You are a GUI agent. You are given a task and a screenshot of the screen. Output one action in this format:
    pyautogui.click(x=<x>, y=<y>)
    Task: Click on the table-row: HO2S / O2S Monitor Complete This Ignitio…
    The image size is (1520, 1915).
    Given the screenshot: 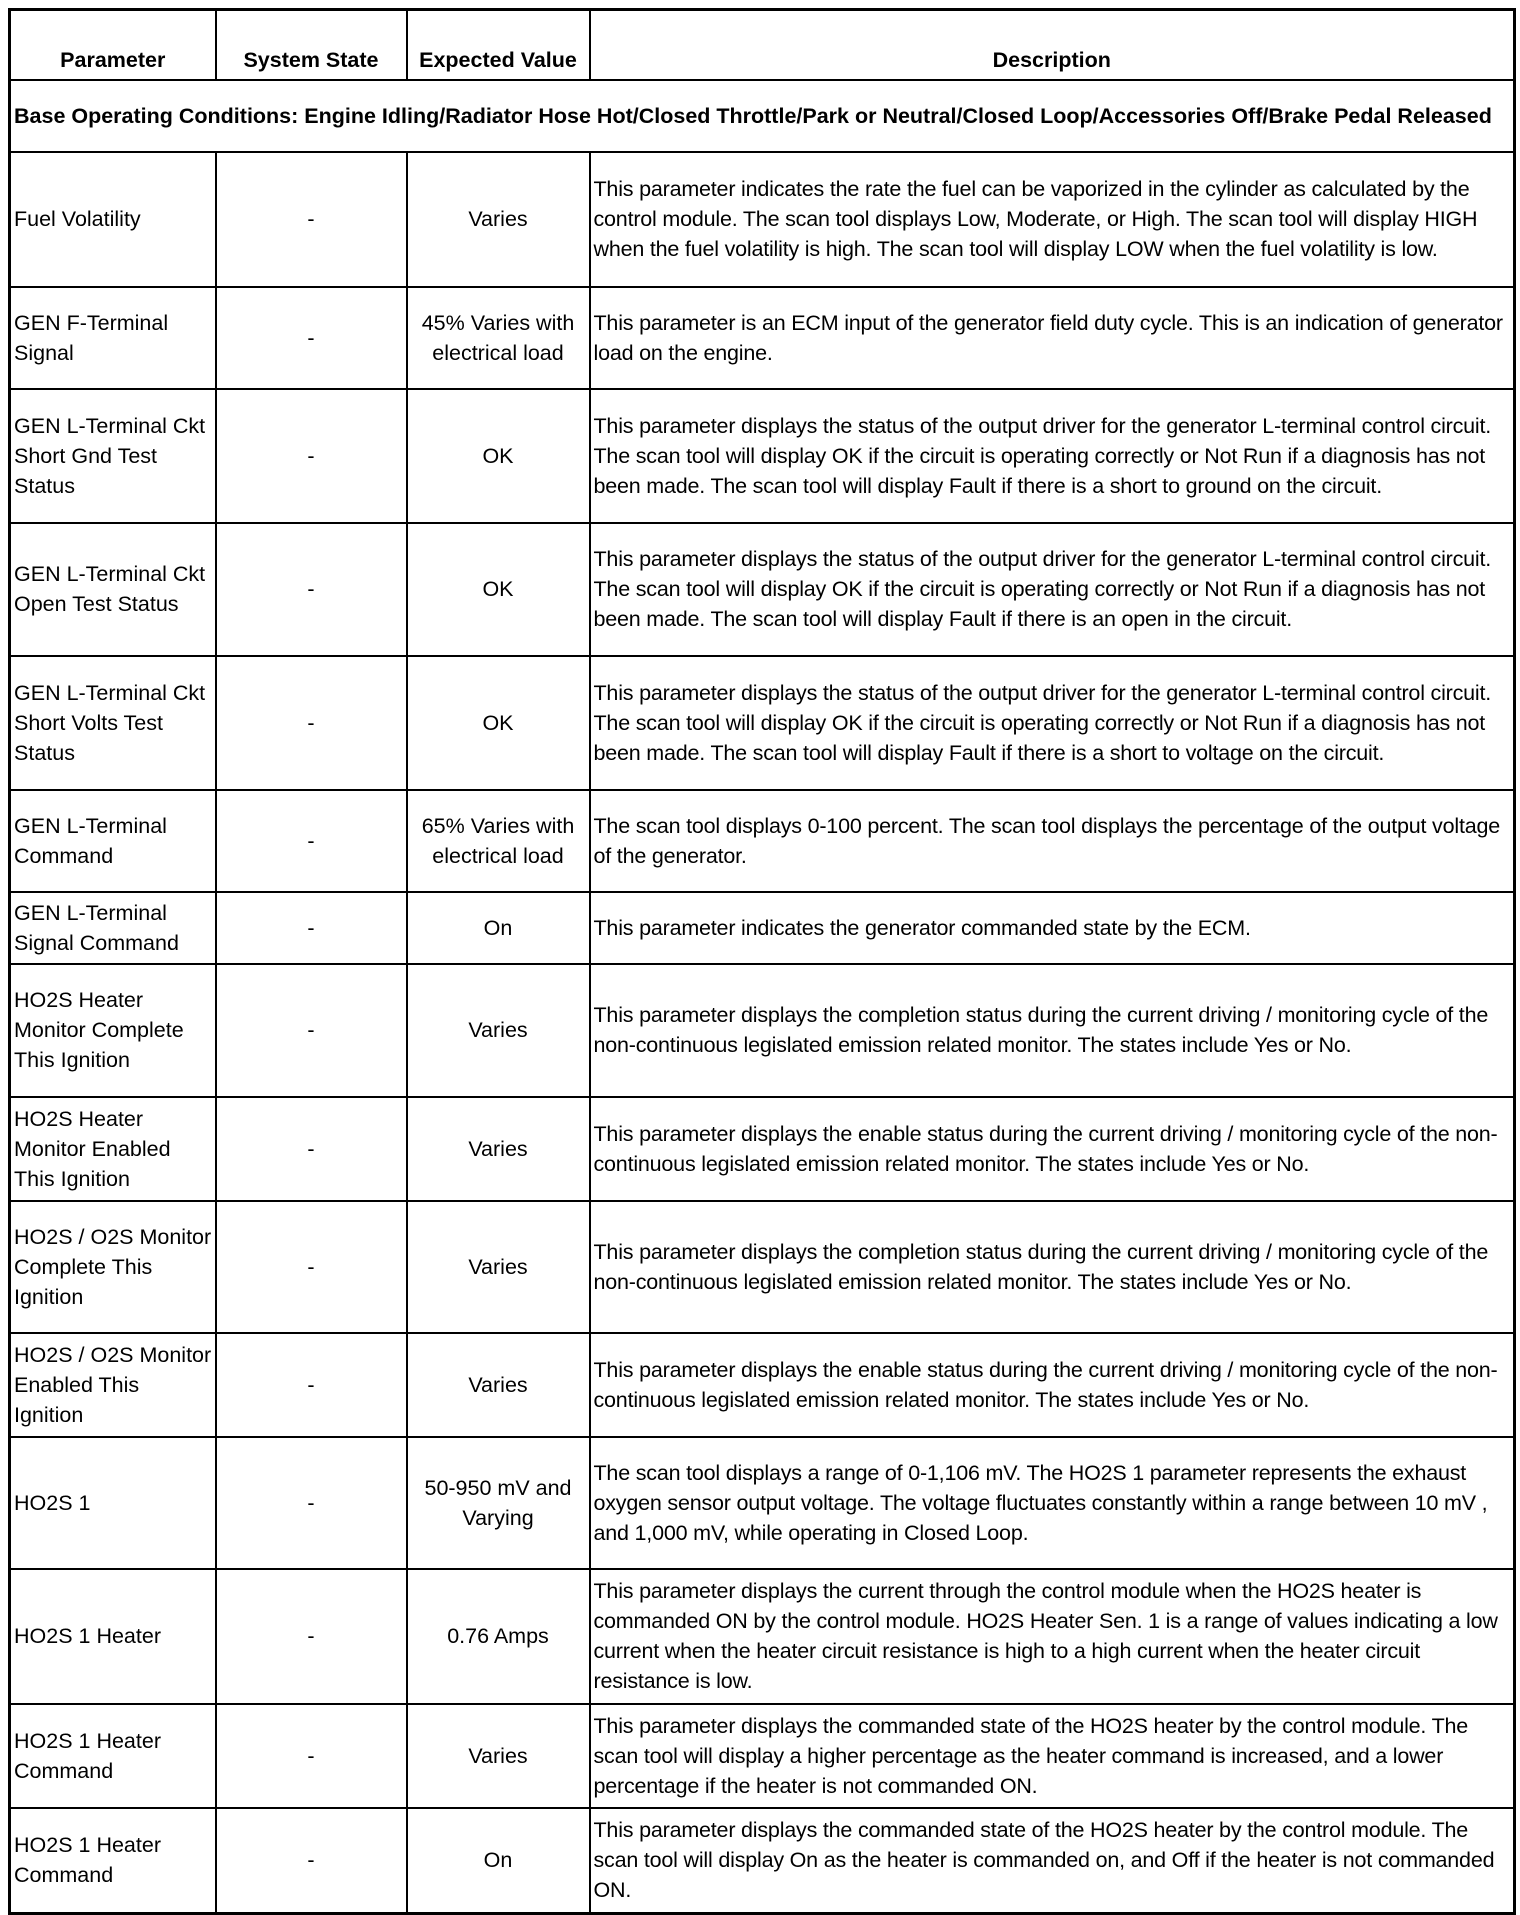 What is the action you would take?
    pyautogui.click(x=762, y=1266)
    